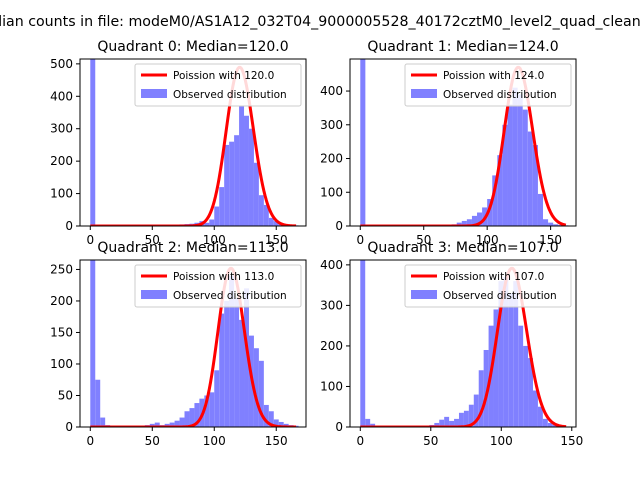 The height and width of the screenshot is (480, 640). What do you see at coordinates (488, 85) in the screenshot?
I see `legend: Poission with 124.0 Observed distribution` at bounding box center [488, 85].